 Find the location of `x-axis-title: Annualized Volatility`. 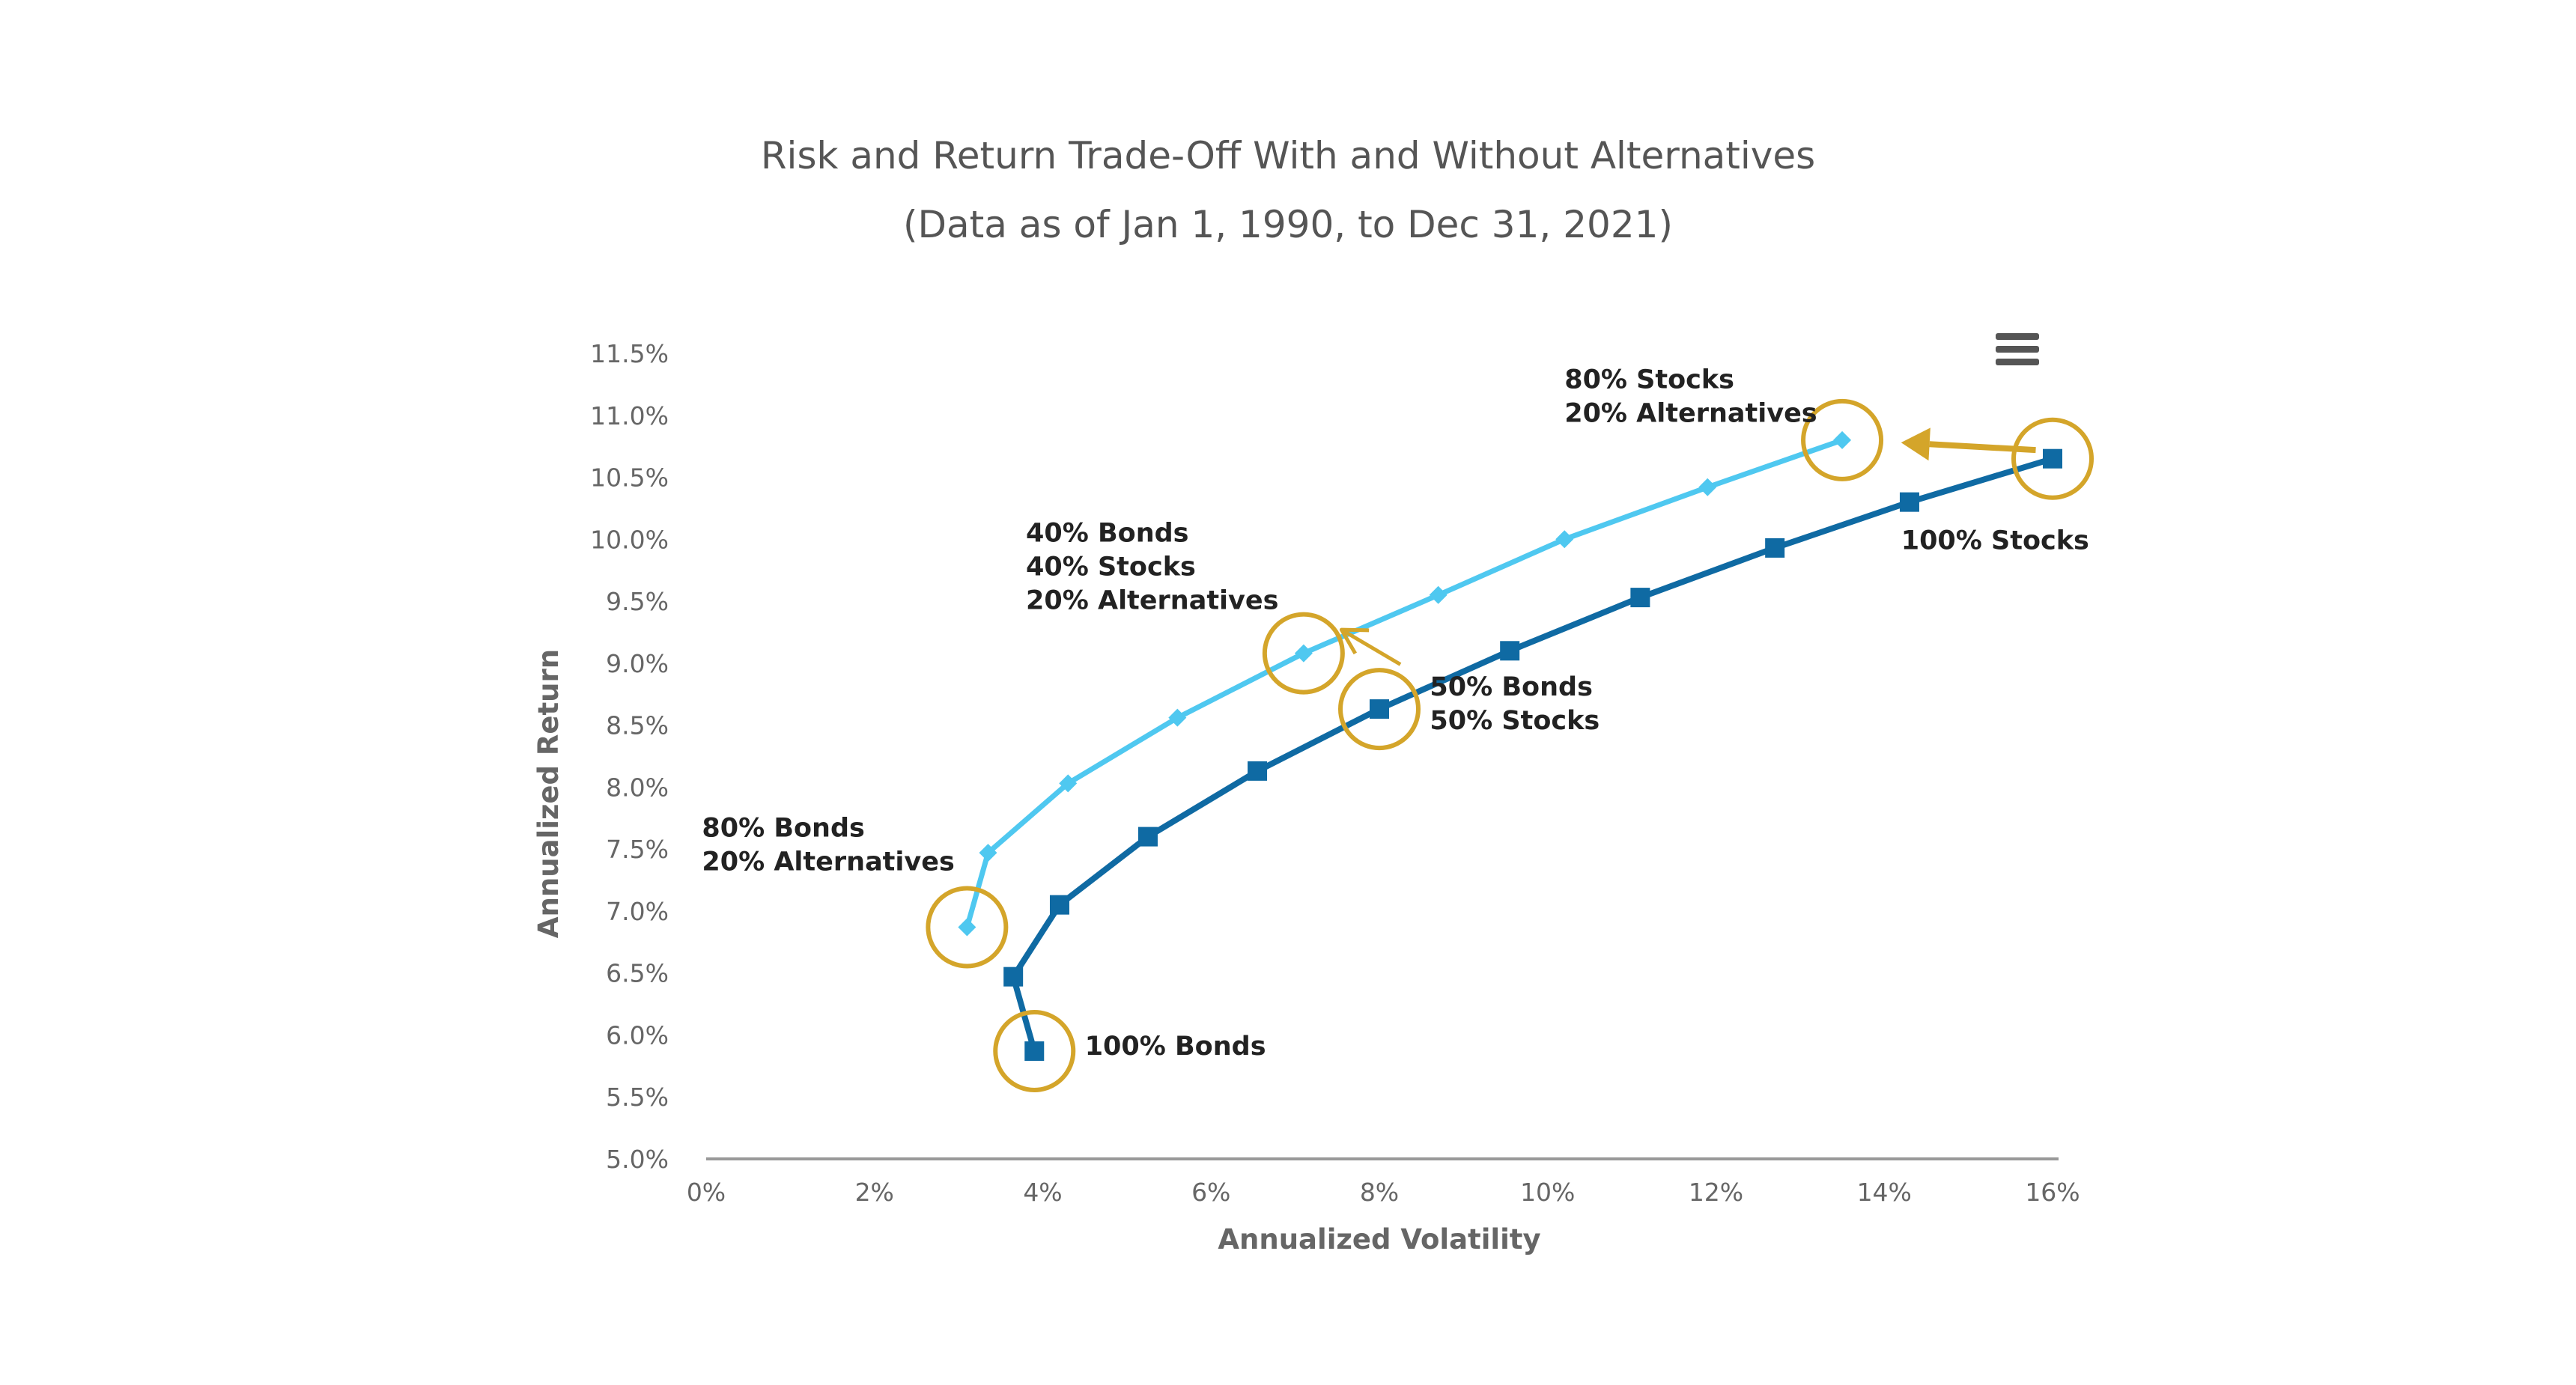

x-axis-title: Annualized Volatility is located at coordinates (1379, 1239).